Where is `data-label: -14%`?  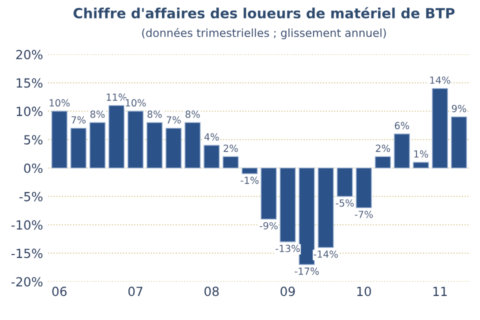 data-label: -14% is located at coordinates (326, 254).